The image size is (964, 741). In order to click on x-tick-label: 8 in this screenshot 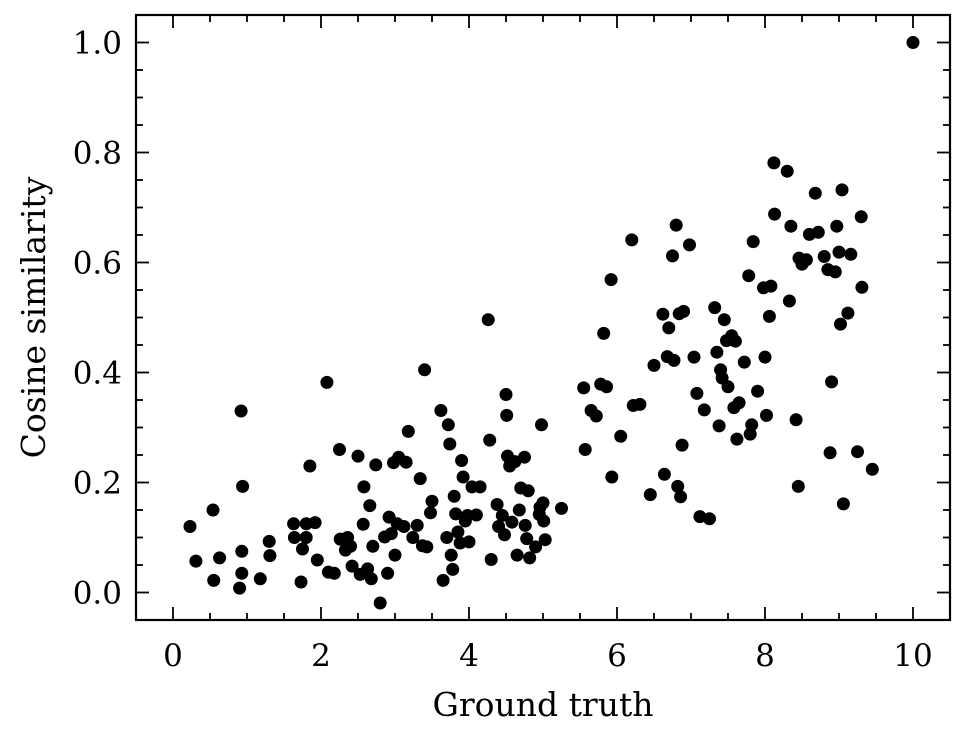, I will do `click(765, 656)`.